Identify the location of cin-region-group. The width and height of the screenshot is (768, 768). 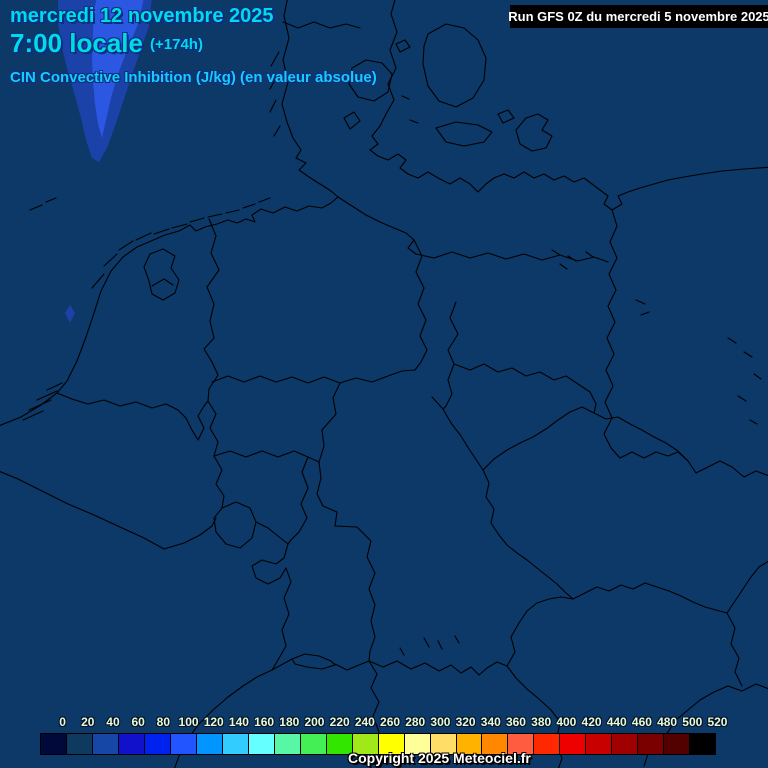
(105, 161).